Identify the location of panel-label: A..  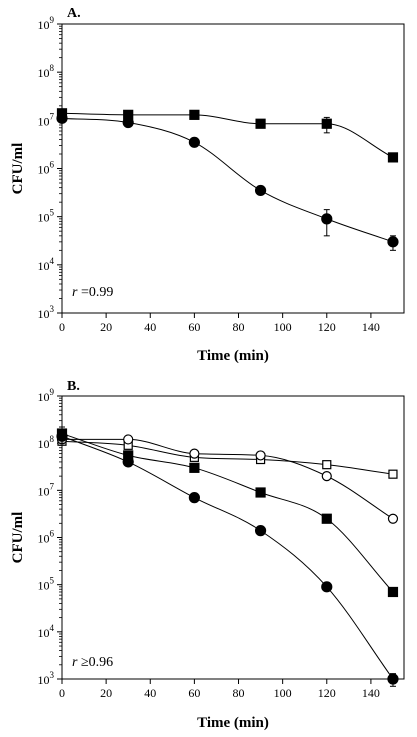
(74, 13).